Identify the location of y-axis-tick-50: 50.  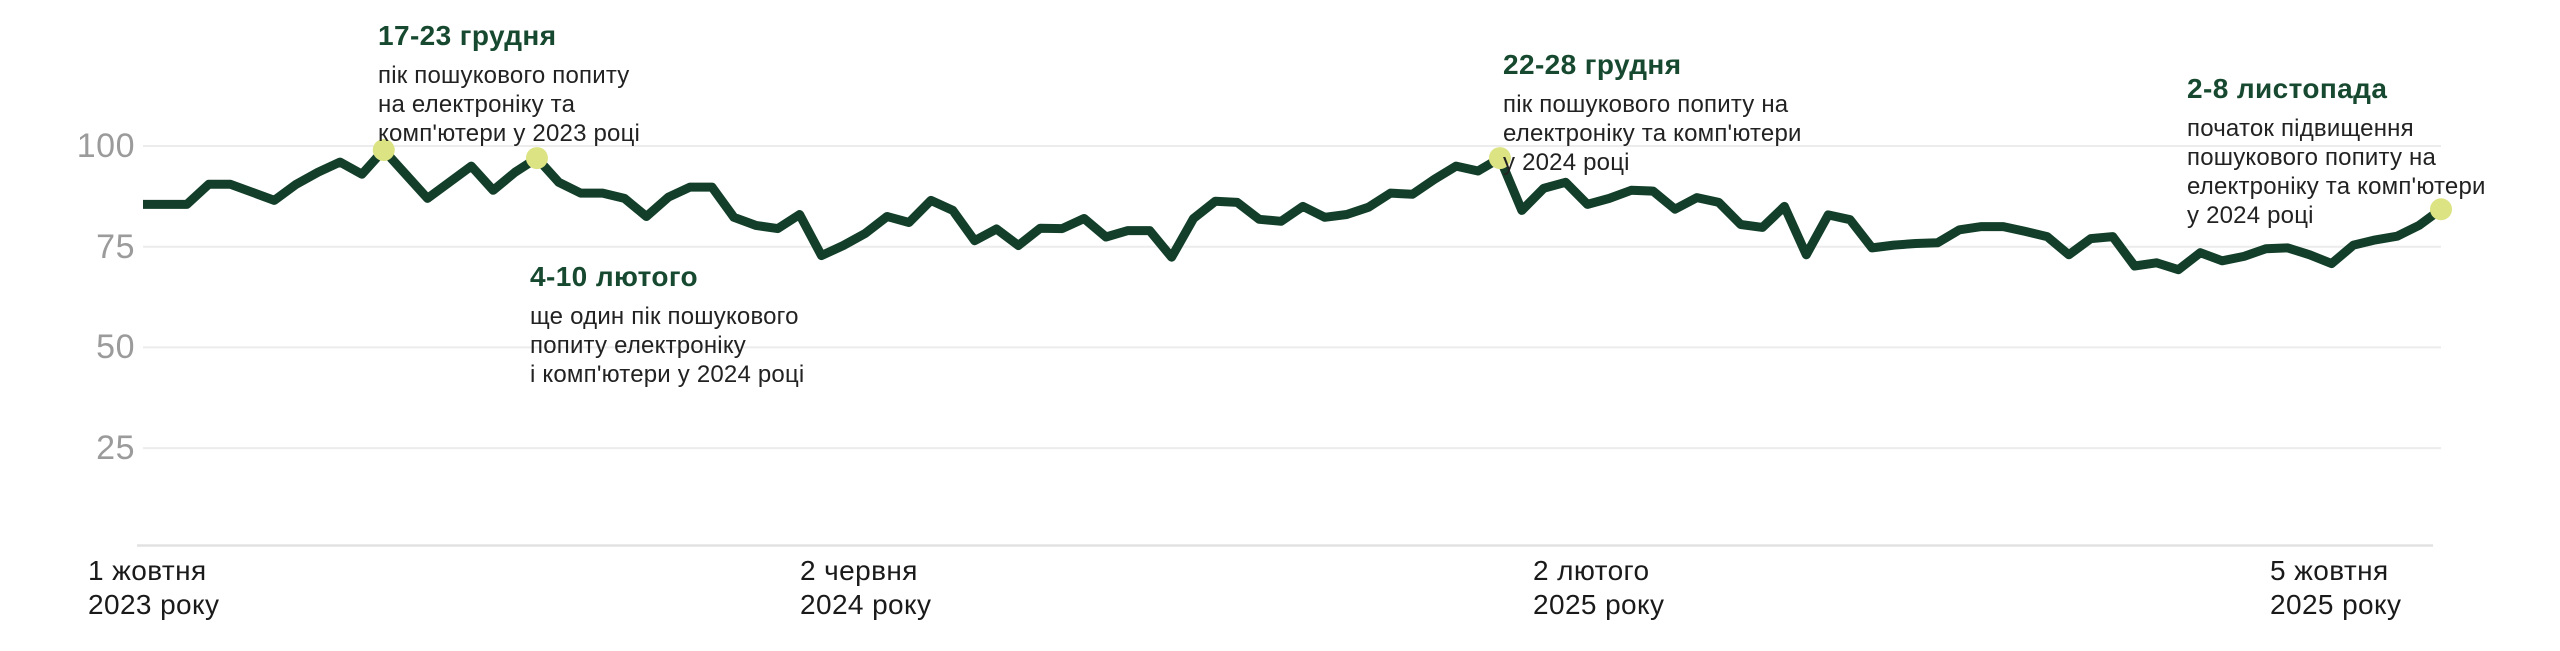
(115, 347).